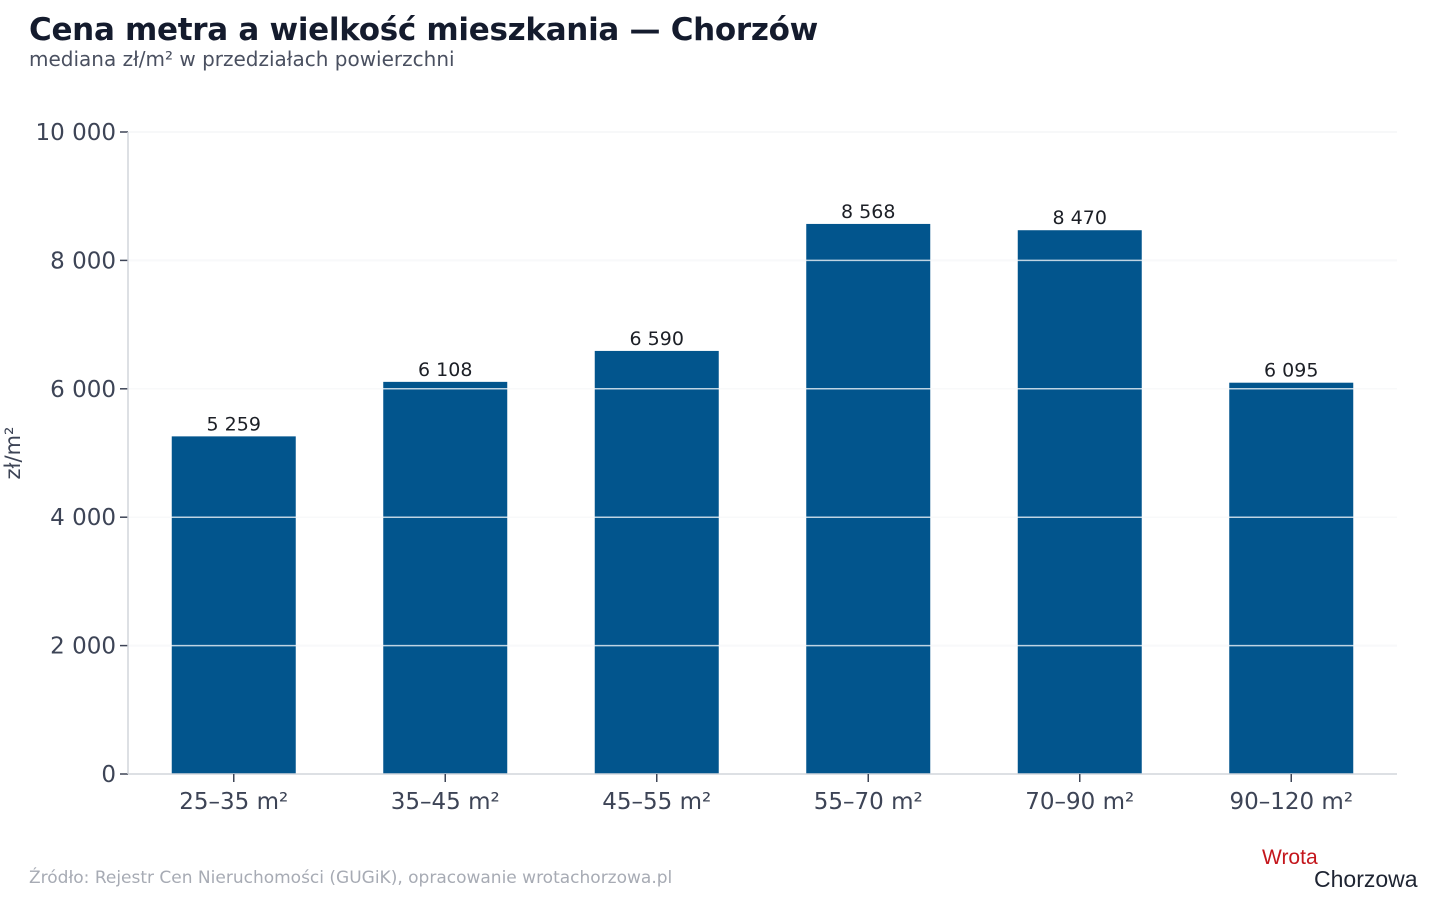  Describe the element at coordinates (868, 802) in the screenshot. I see `x-tick-label: 55–70 m²` at that location.